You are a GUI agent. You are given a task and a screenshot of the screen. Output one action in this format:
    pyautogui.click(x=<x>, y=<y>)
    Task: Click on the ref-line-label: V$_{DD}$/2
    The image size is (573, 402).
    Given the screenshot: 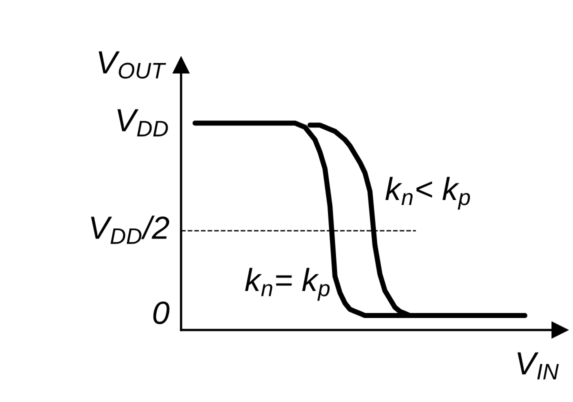 What is the action you would take?
    pyautogui.click(x=130, y=230)
    